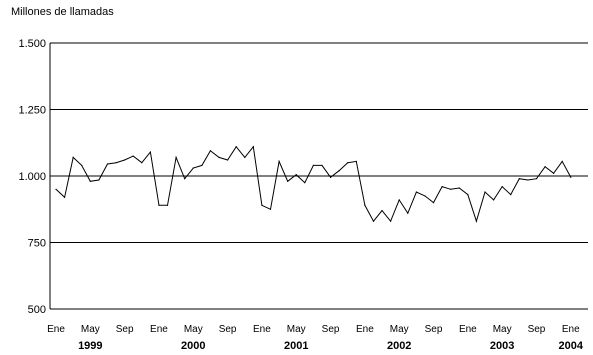 Image resolution: width=593 pixels, height=355 pixels. What do you see at coordinates (37, 244) in the screenshot?
I see `y-tick-label: 750` at bounding box center [37, 244].